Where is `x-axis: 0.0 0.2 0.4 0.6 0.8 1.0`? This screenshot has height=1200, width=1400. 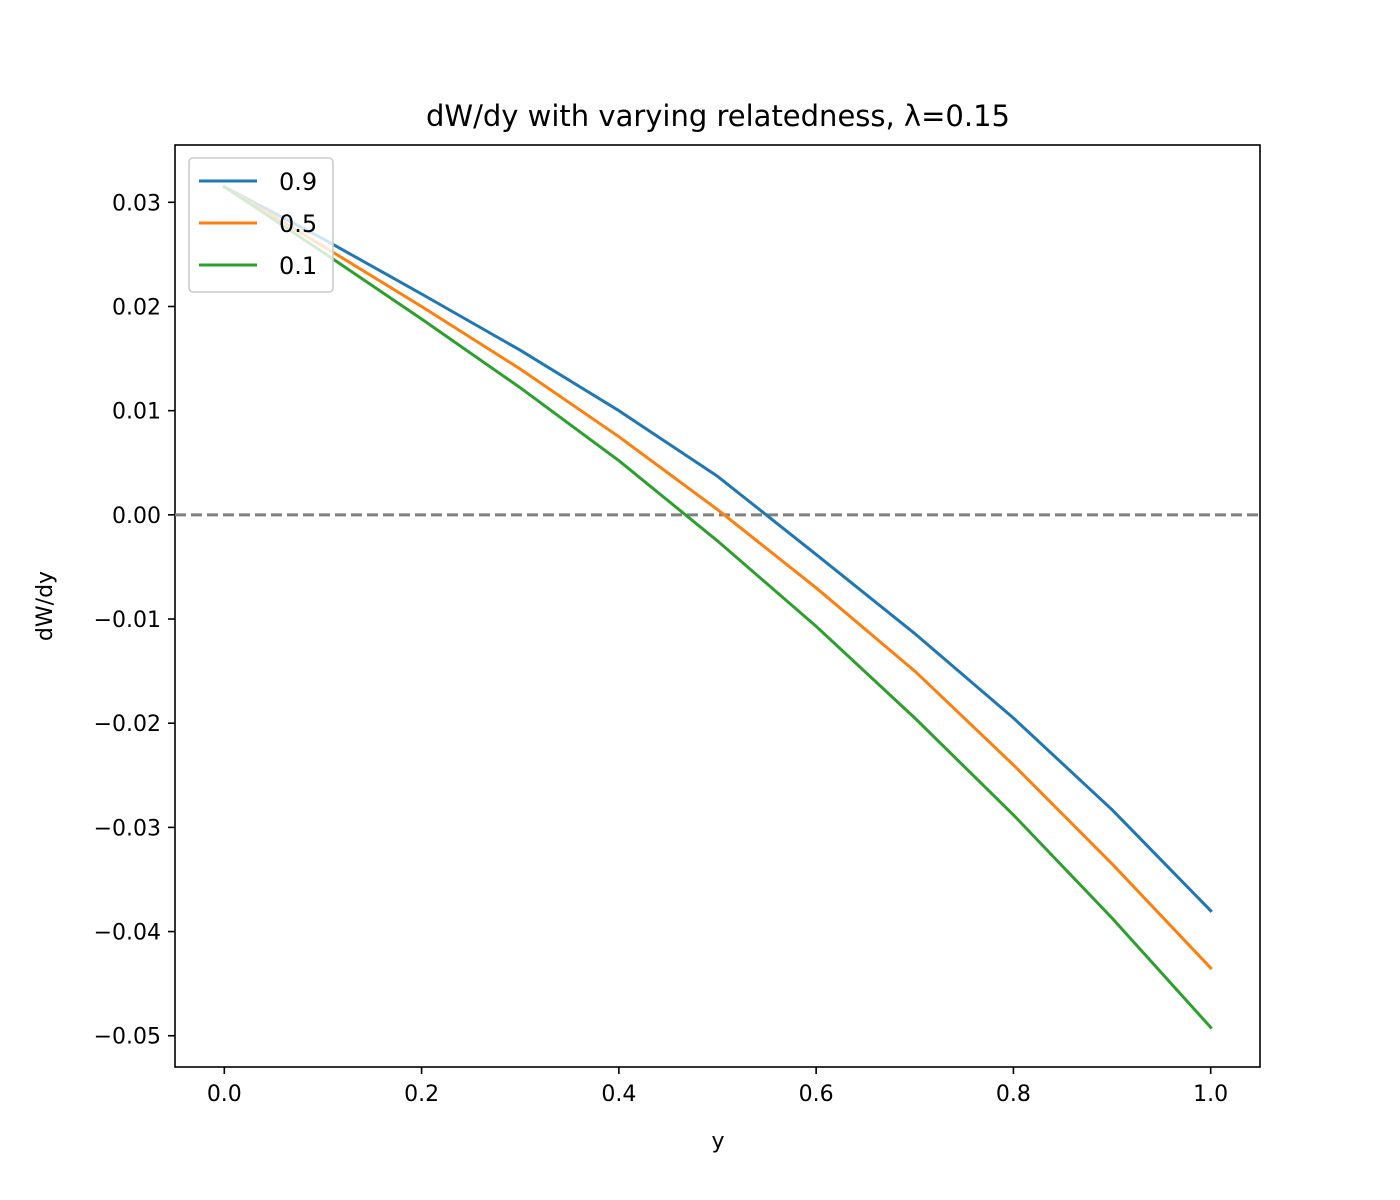
x-axis: 0.0 0.2 0.4 0.6 0.8 1.0 is located at coordinates (717, 1087).